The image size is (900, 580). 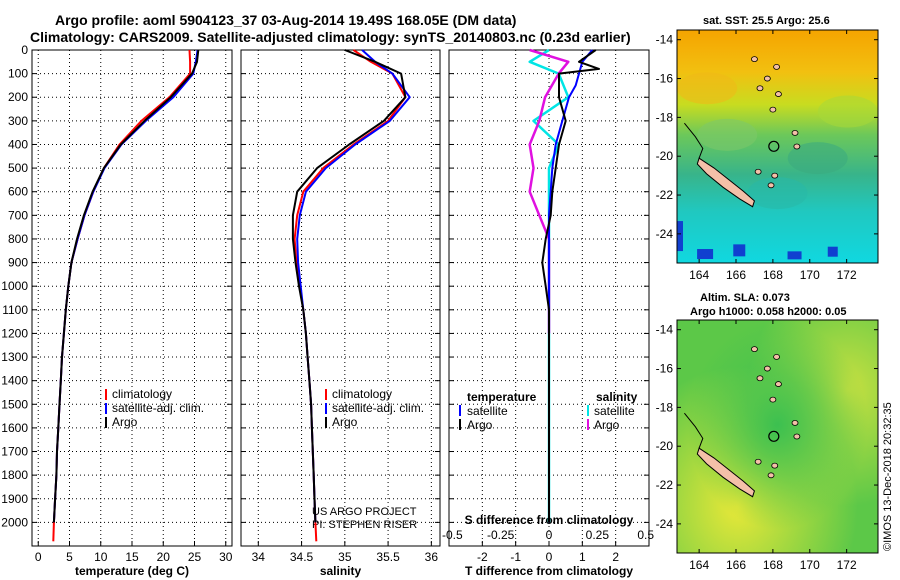 I want to click on map-y-tick-label: -14, so click(x=665, y=40).